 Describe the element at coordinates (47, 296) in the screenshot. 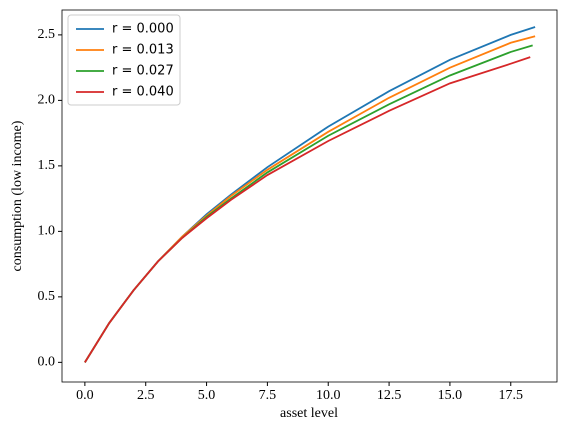

I see `y-tick-label: 0.5` at that location.